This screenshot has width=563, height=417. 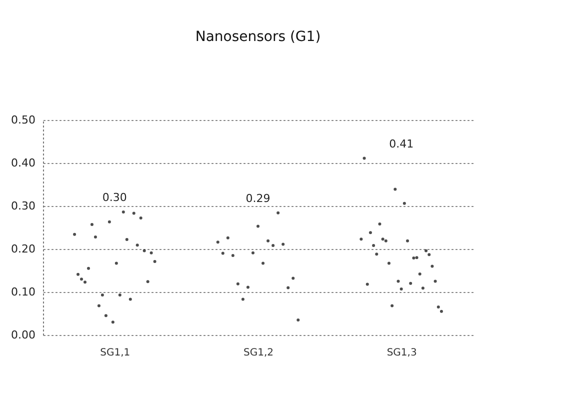 What do you see at coordinates (23, 335) in the screenshot?
I see `y-tick-label: 0.00` at bounding box center [23, 335].